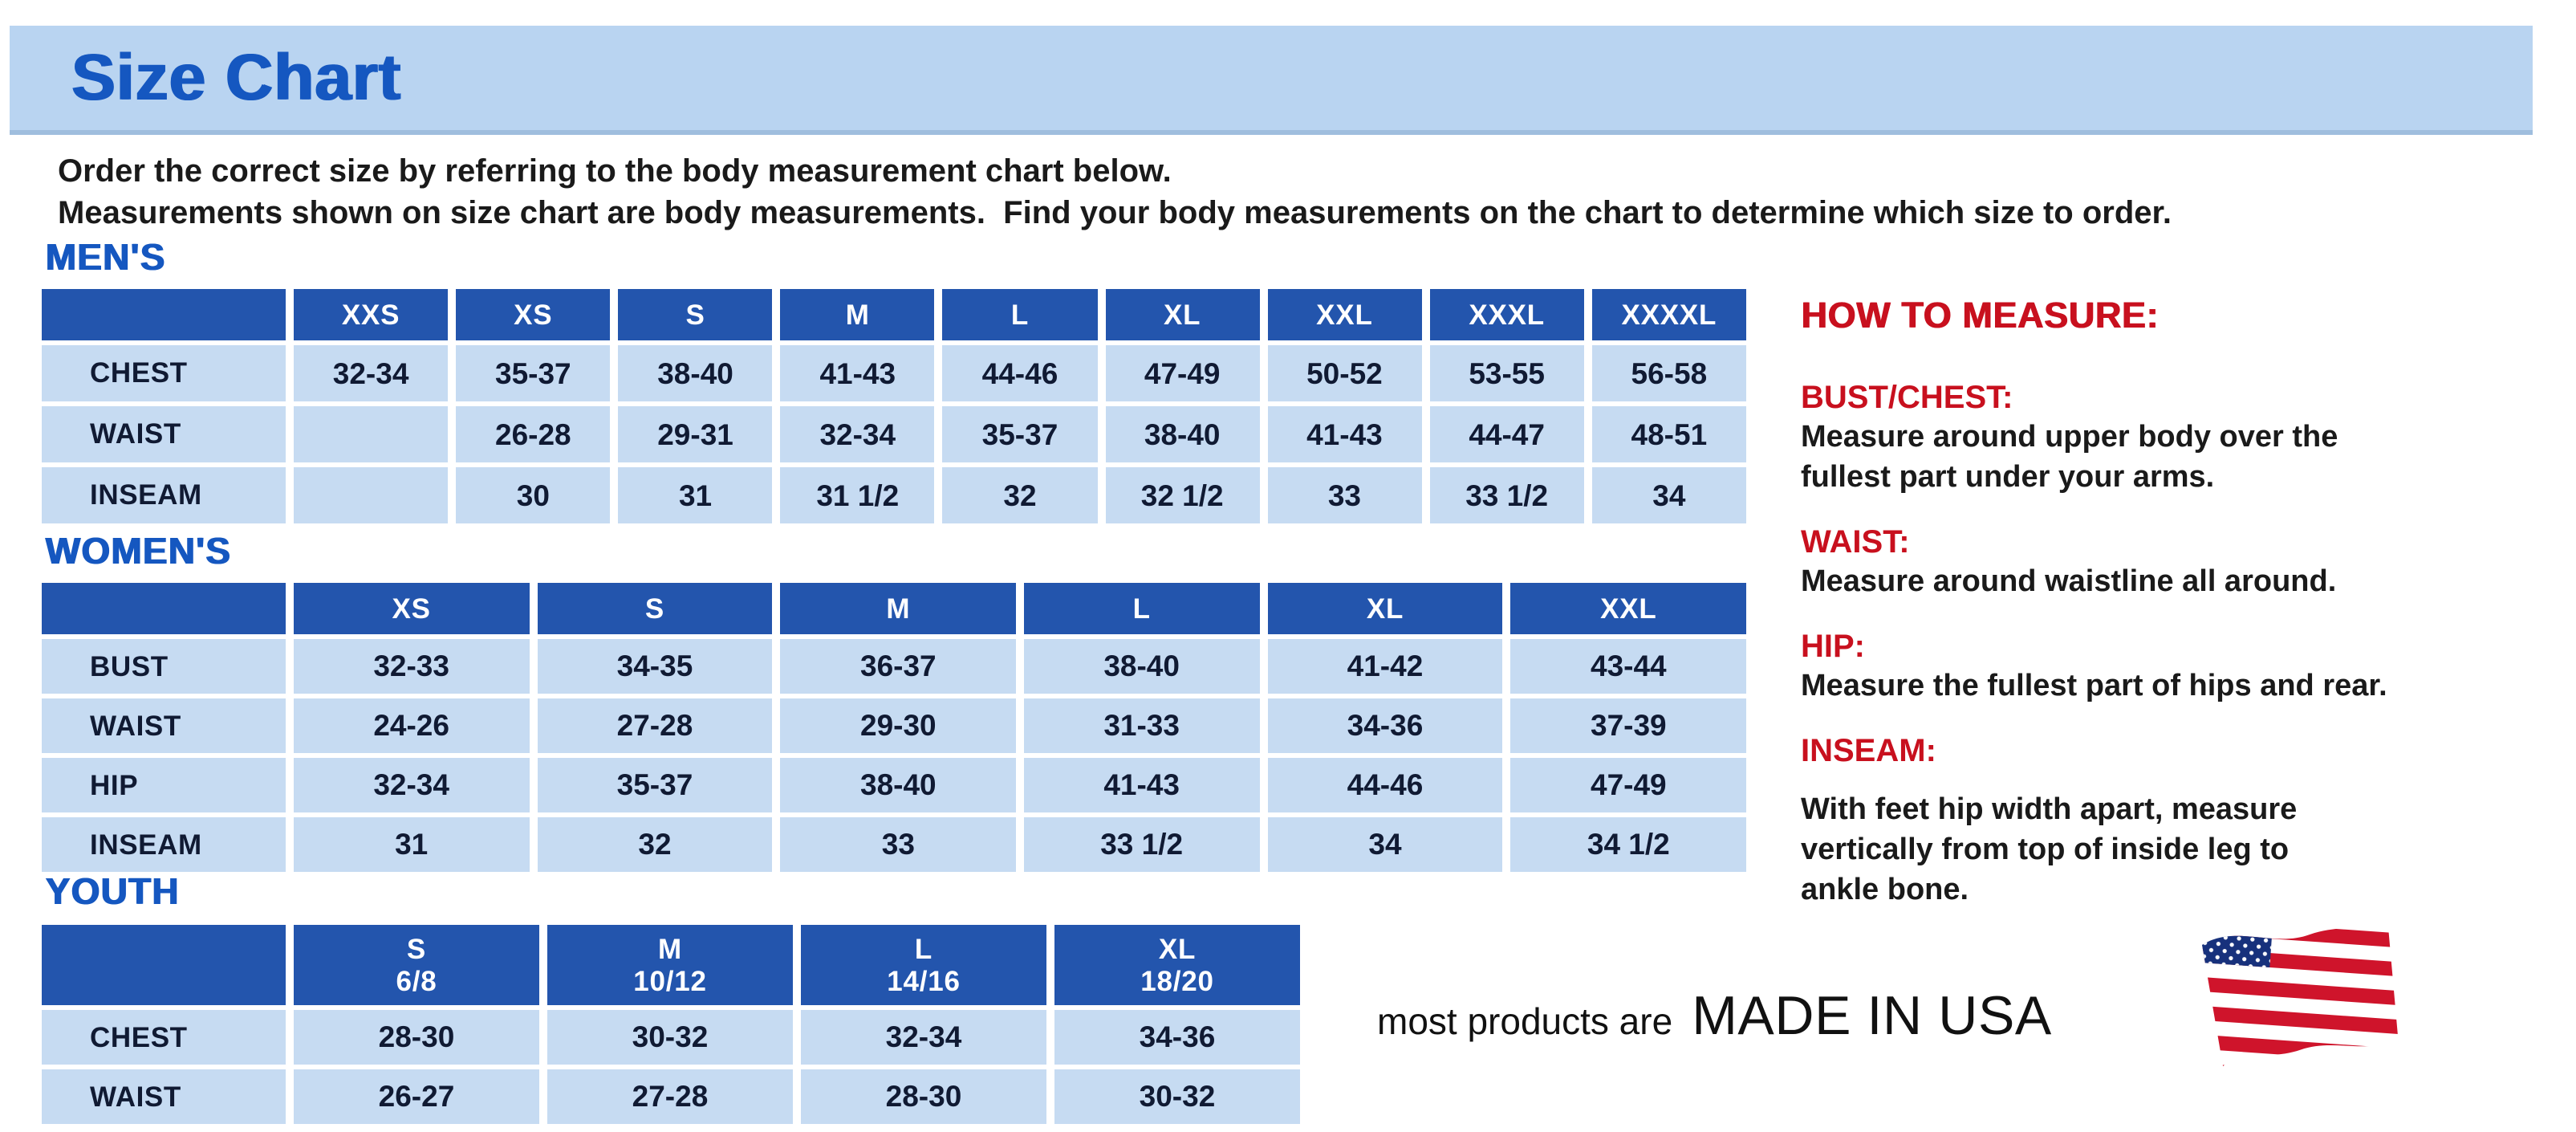 This screenshot has width=2576, height=1132. I want to click on how-to-measure-heading: HOW TO MEASURE:, so click(1980, 315).